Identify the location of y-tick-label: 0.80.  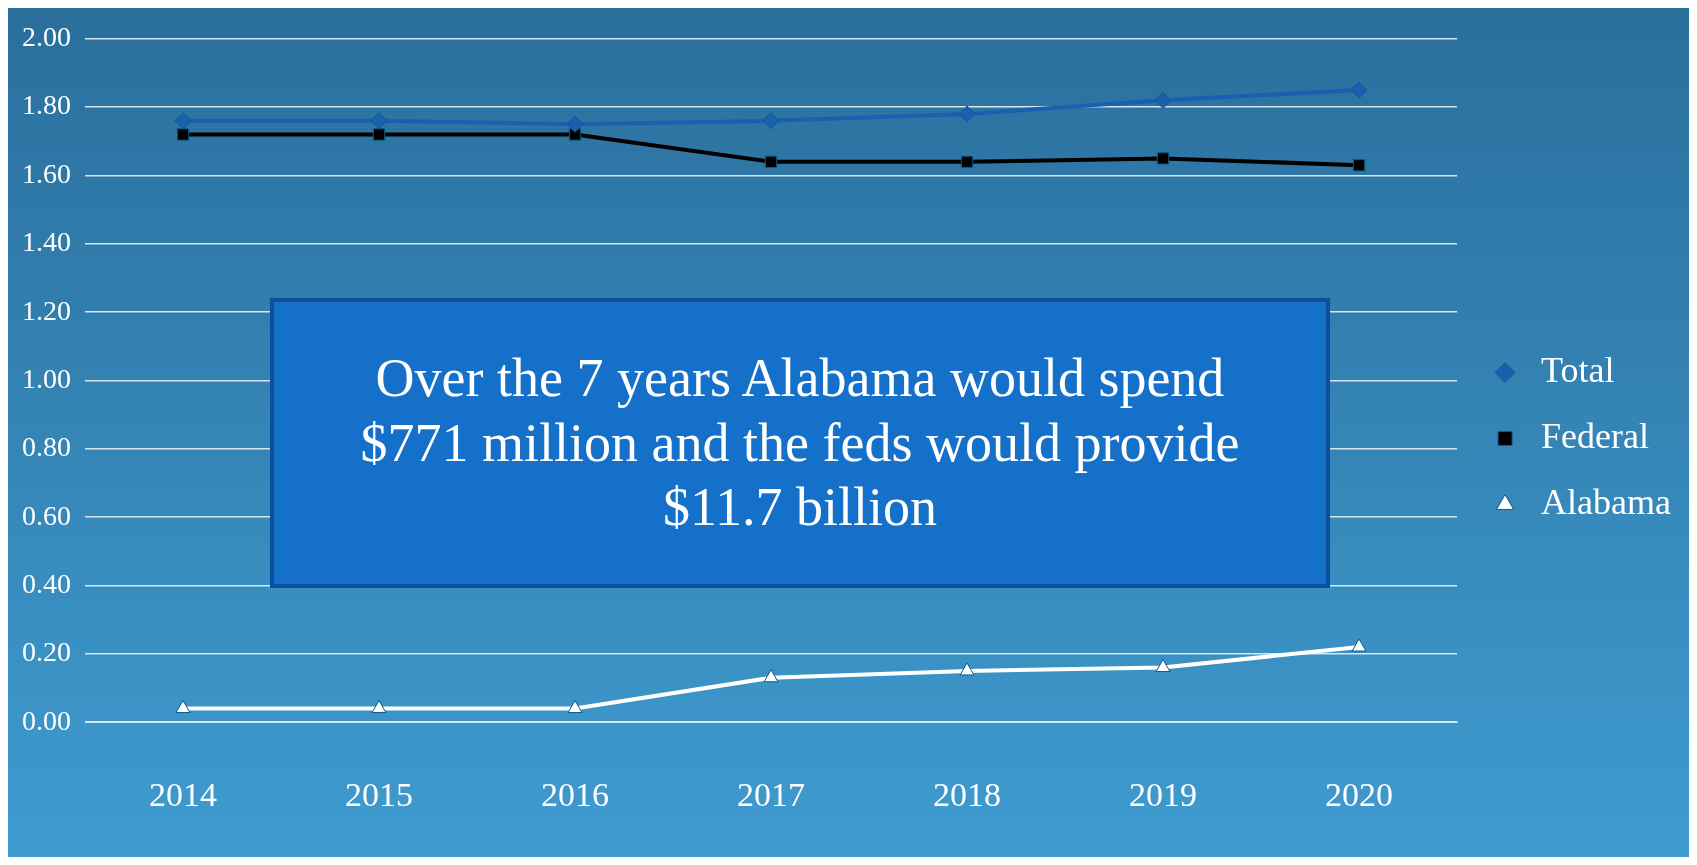
(46, 447).